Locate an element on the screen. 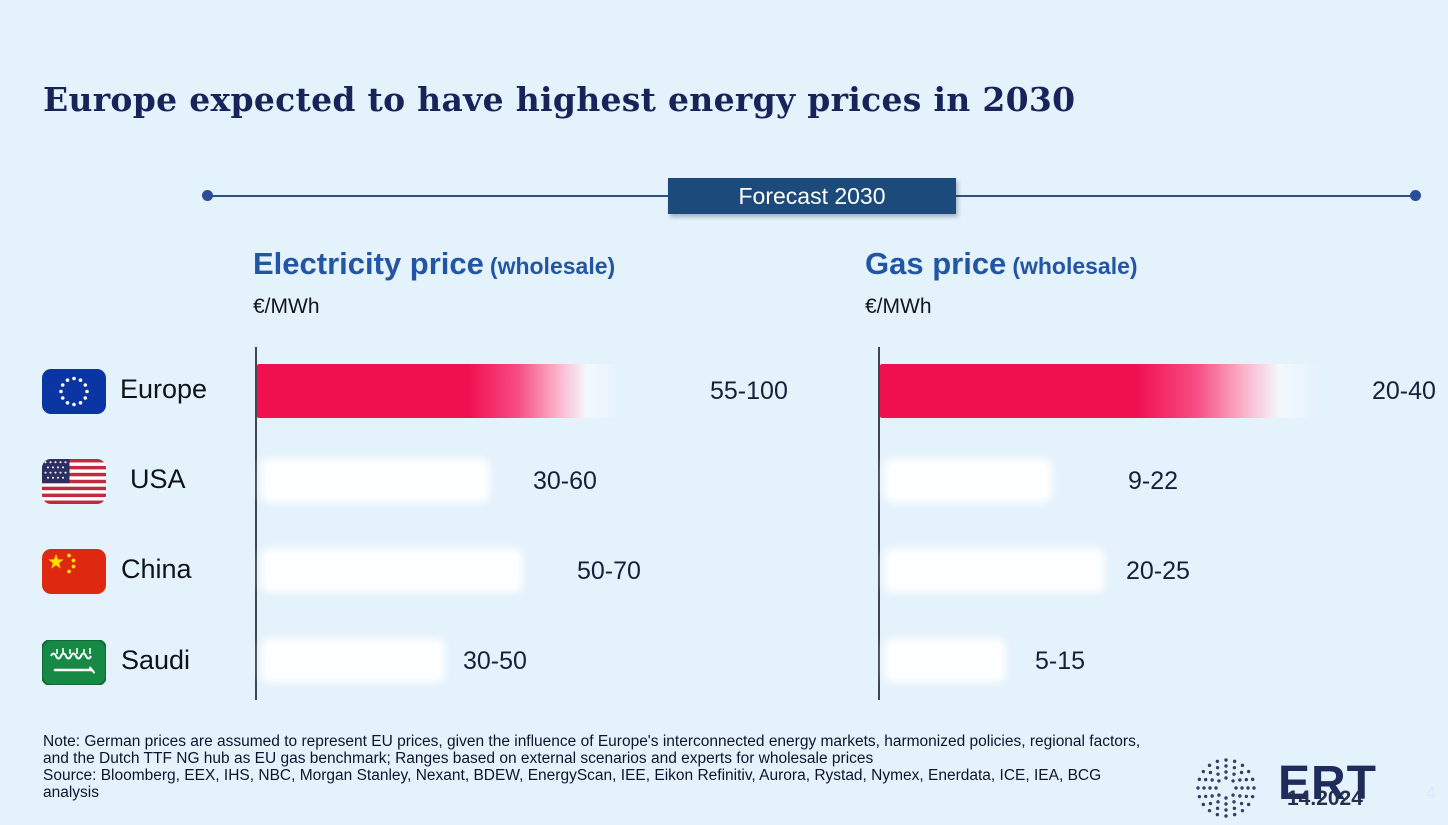 The image size is (1448, 825). saudi-flag-icon is located at coordinates (74, 662).